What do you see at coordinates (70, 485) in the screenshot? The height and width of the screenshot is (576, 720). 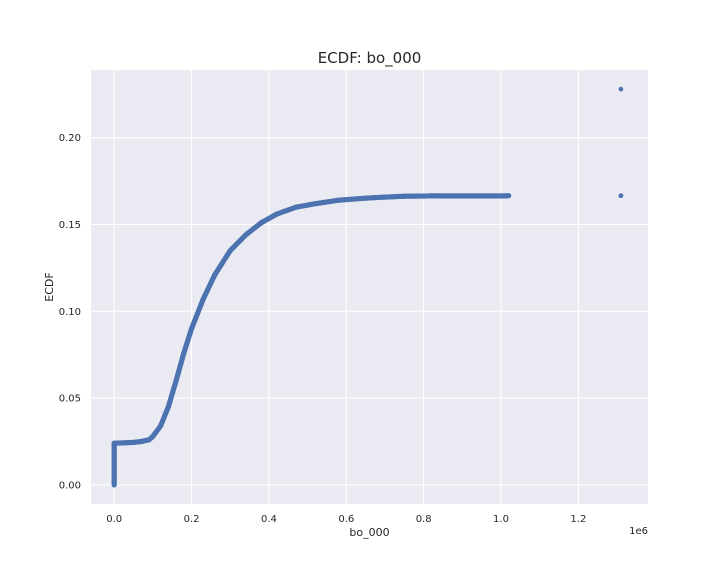 I see `y-tick-label: 0.00` at bounding box center [70, 485].